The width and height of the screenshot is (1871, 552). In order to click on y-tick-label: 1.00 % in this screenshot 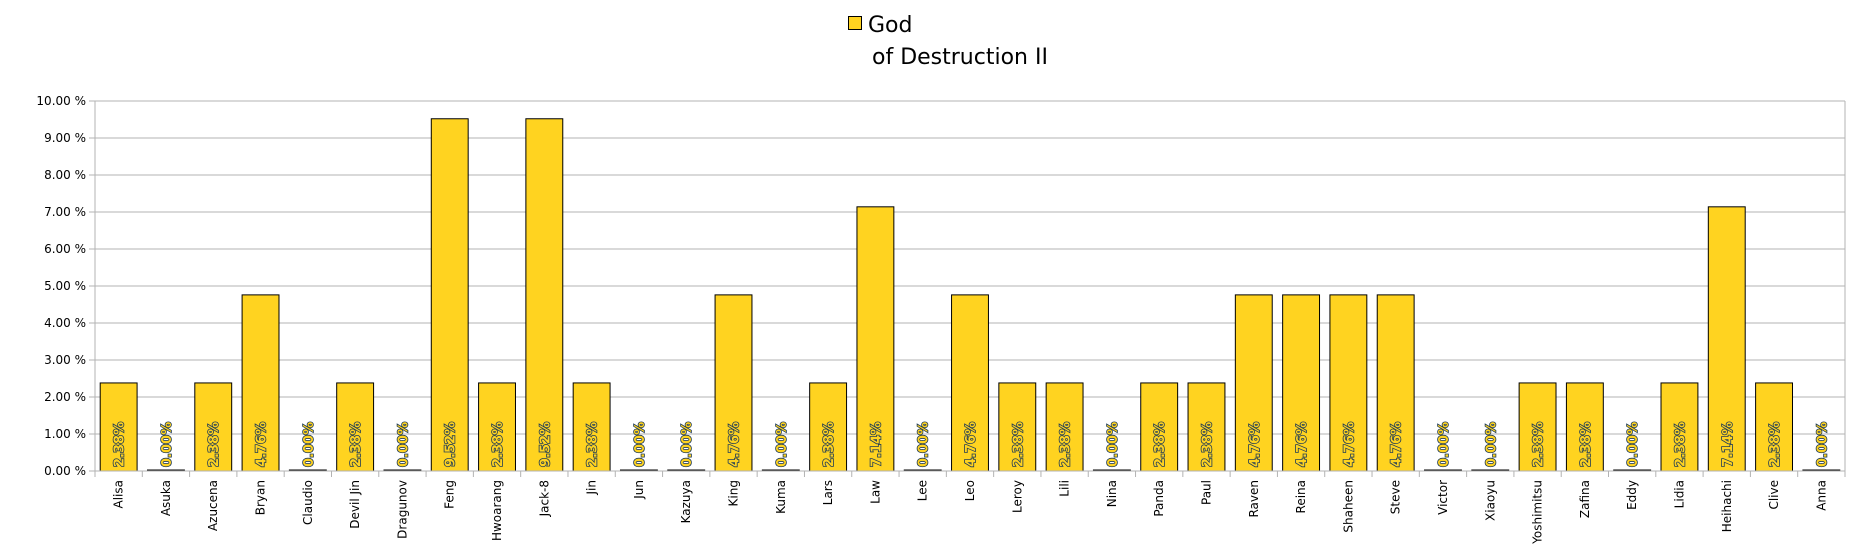, I will do `click(65, 434)`.